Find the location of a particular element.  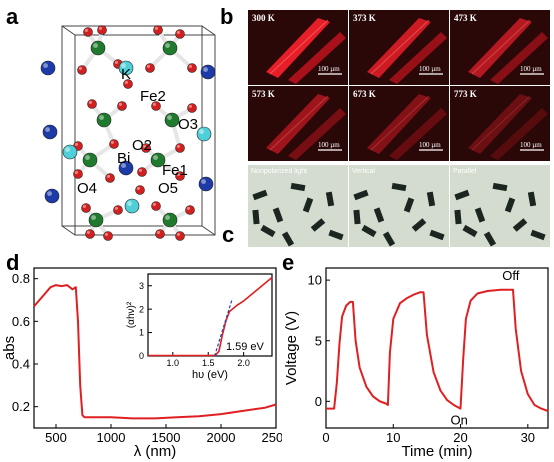

photovoltage-x-tick-label: 30 is located at coordinates (528, 437).